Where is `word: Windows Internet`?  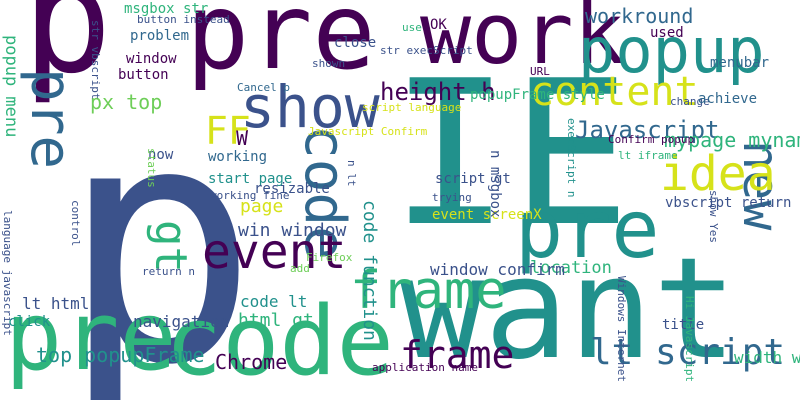
word: Windows Internet is located at coordinates (621, 329).